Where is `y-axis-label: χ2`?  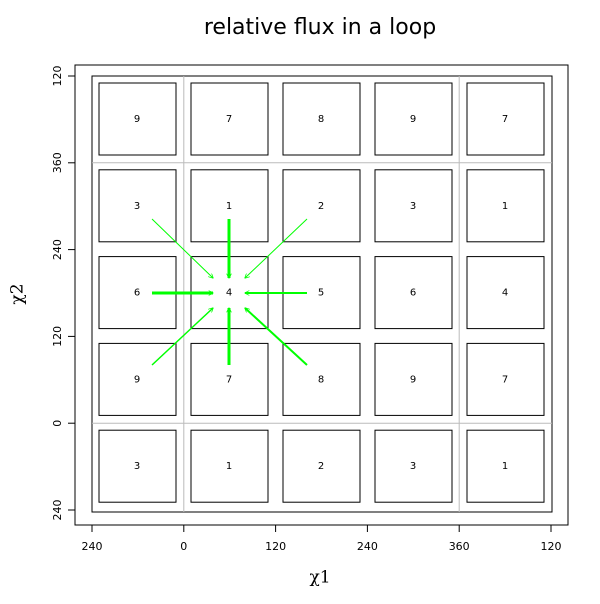
y-axis-label: χ2 is located at coordinates (18, 293).